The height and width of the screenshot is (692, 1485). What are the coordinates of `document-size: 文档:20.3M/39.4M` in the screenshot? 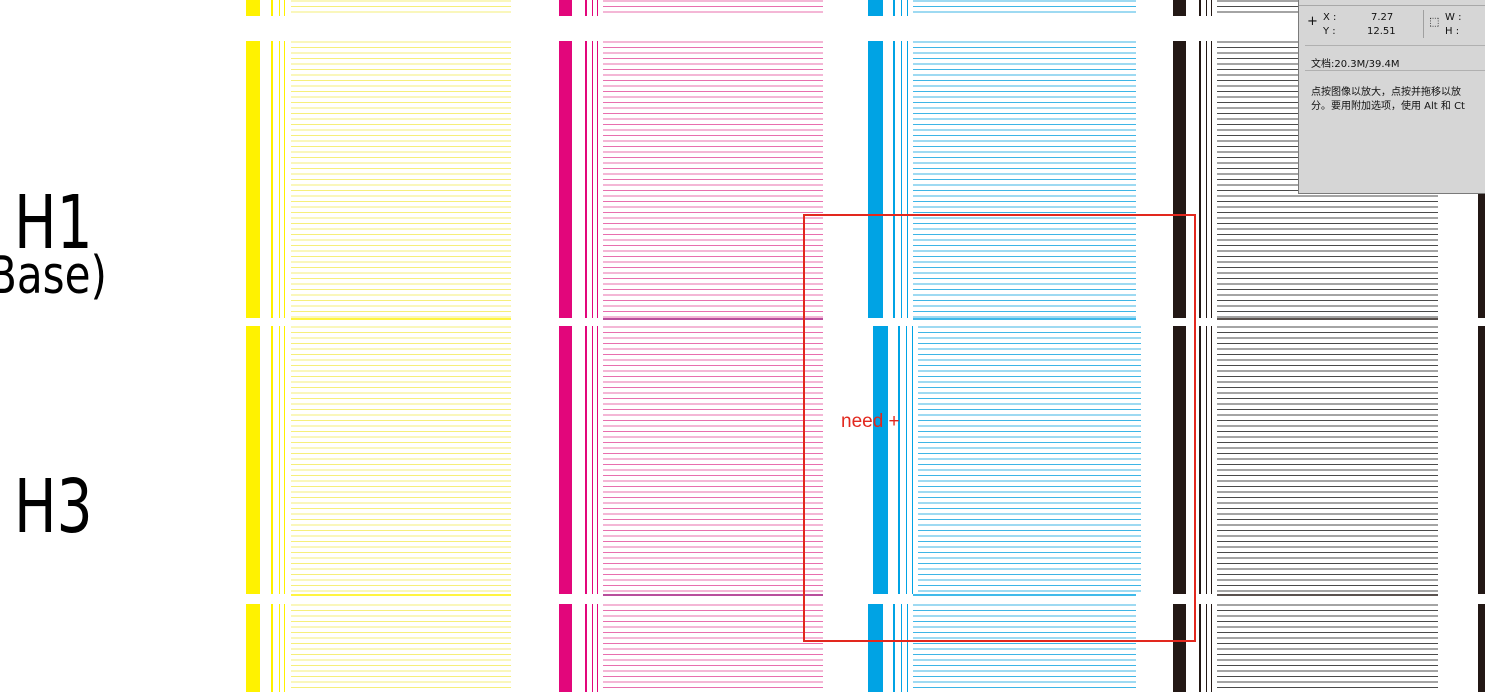 It's located at (1355, 64).